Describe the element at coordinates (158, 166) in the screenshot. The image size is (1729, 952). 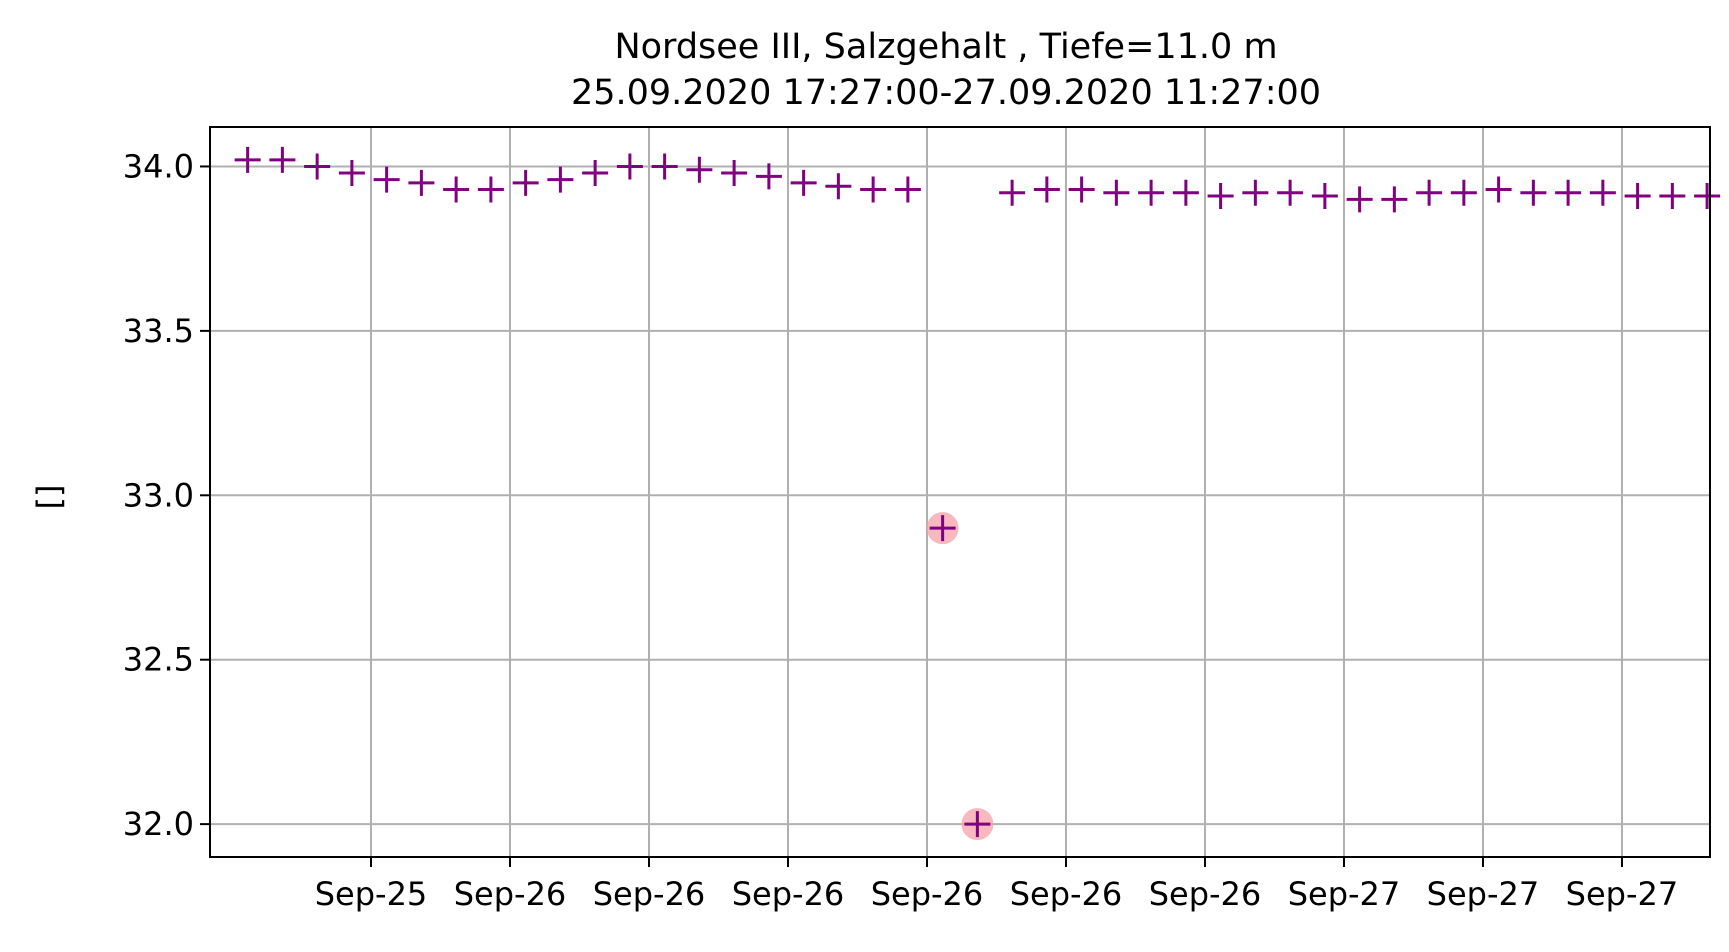
I see `y-tick-label: 34.0` at that location.